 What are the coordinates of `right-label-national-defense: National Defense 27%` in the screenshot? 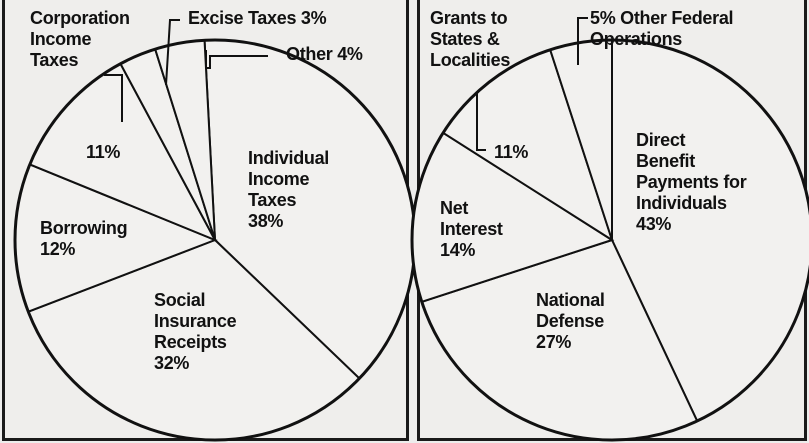 It's located at (570, 321).